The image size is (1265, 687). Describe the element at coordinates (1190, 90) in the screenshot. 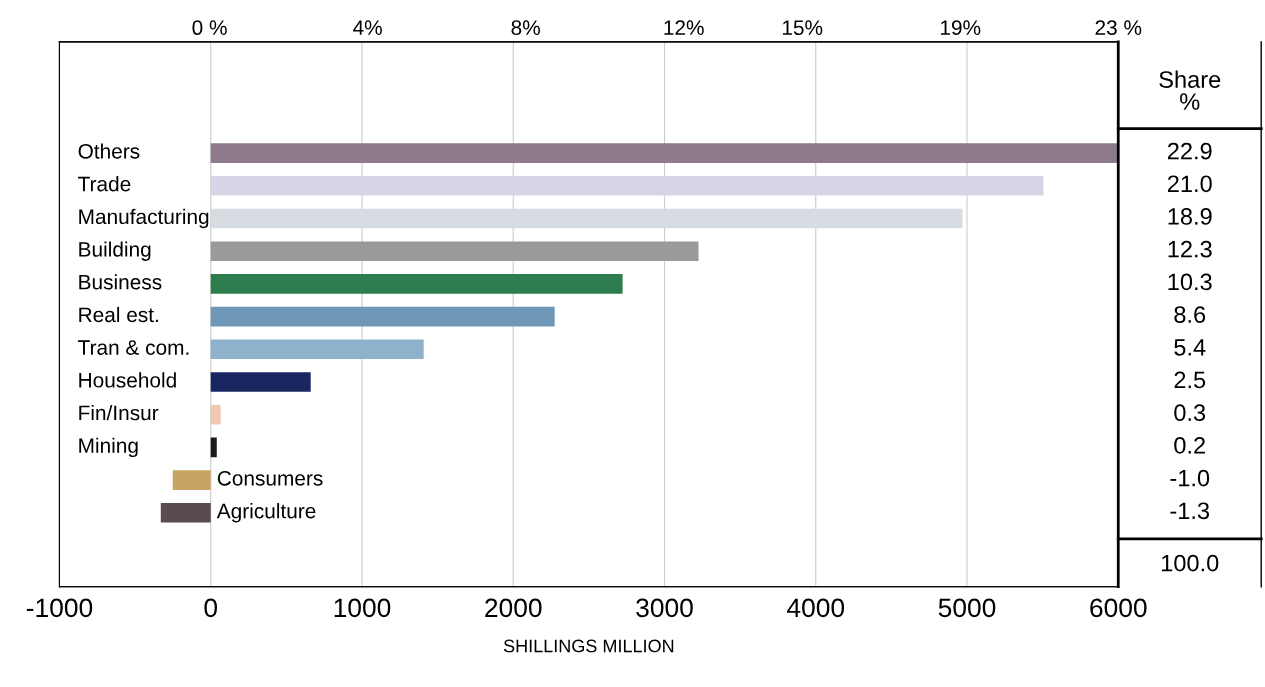

I see `text: Share %` at that location.